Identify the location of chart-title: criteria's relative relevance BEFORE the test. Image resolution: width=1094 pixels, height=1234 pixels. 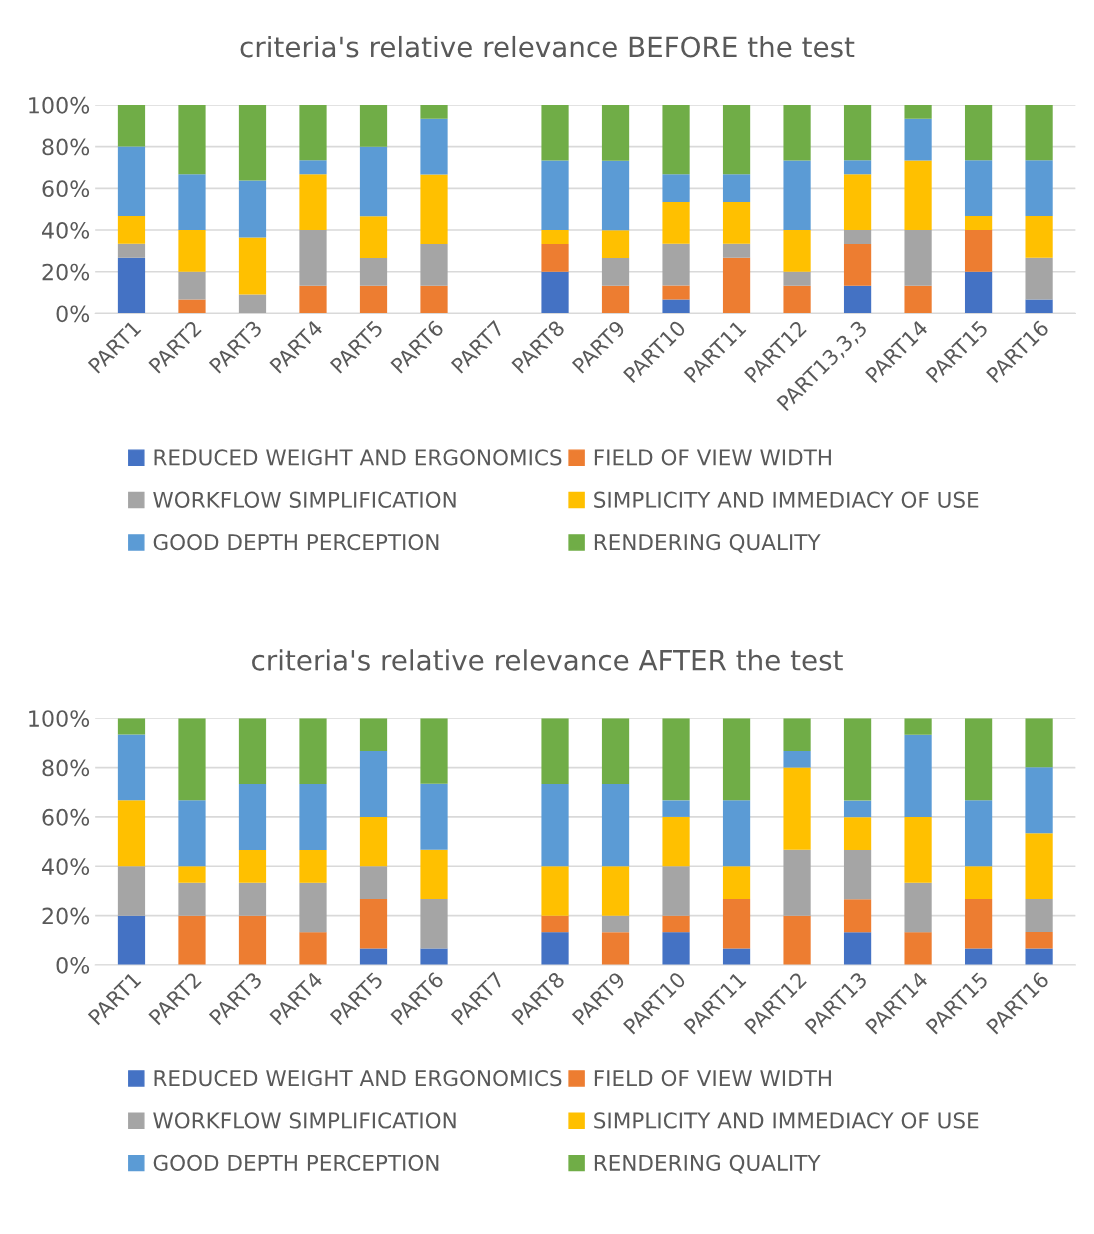
(547, 46).